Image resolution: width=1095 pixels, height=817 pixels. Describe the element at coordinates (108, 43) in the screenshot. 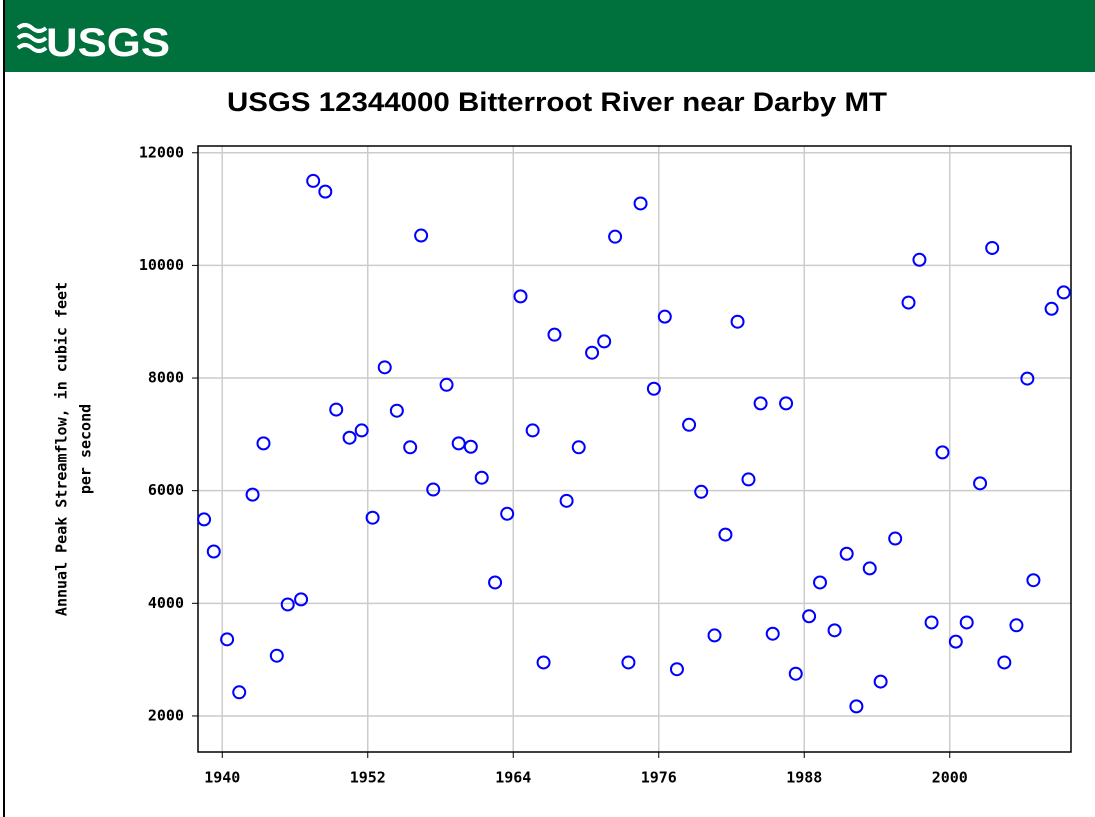

I see `logo-text: USGS` at that location.